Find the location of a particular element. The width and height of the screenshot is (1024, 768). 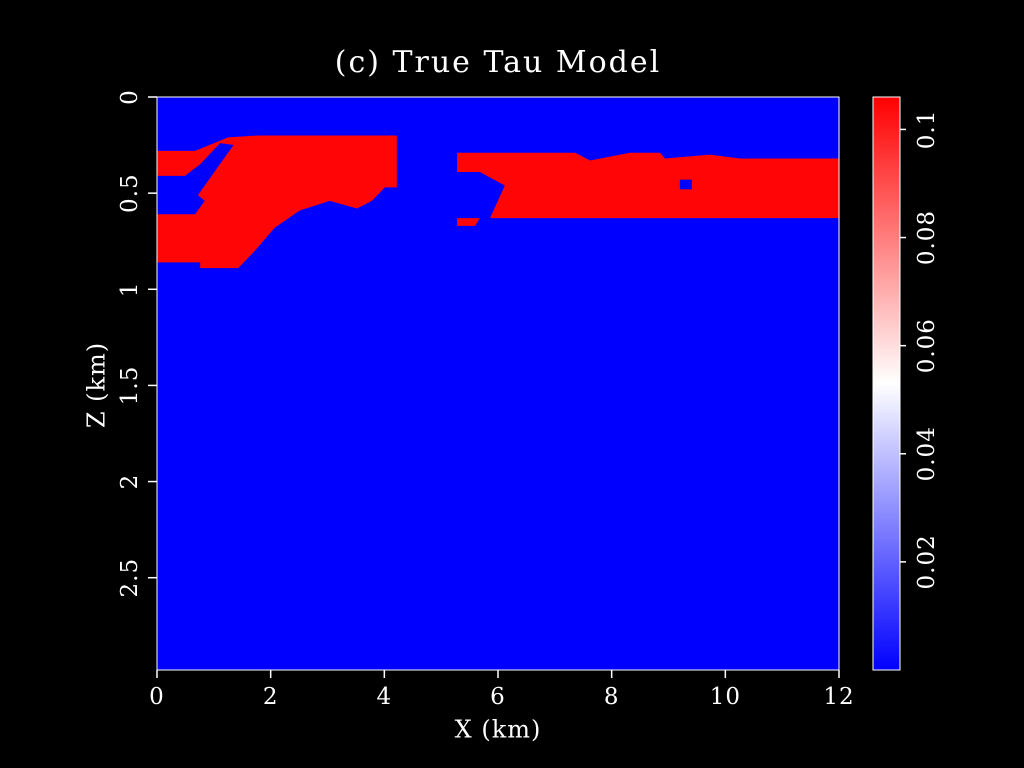

colorbar-tick-label: 0.02 is located at coordinates (927, 561).